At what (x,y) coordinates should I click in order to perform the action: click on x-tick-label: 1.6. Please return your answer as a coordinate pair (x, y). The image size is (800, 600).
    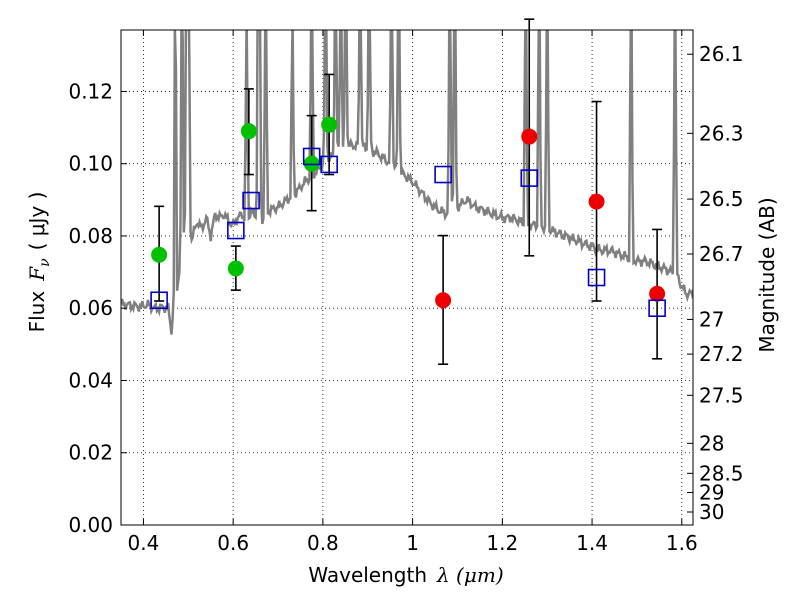
    Looking at the image, I should click on (682, 543).